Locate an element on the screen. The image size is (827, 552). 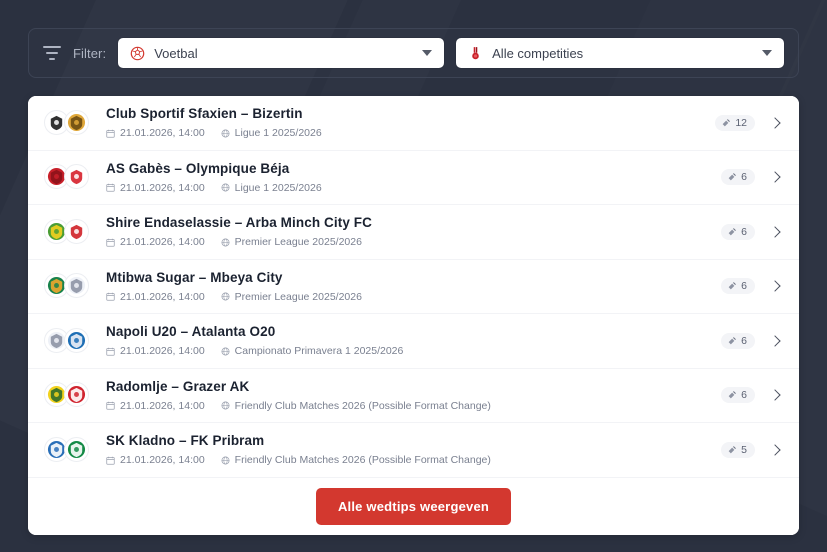
match-teams: Napoli U20 – Atalanta O20 is located at coordinates (191, 332).